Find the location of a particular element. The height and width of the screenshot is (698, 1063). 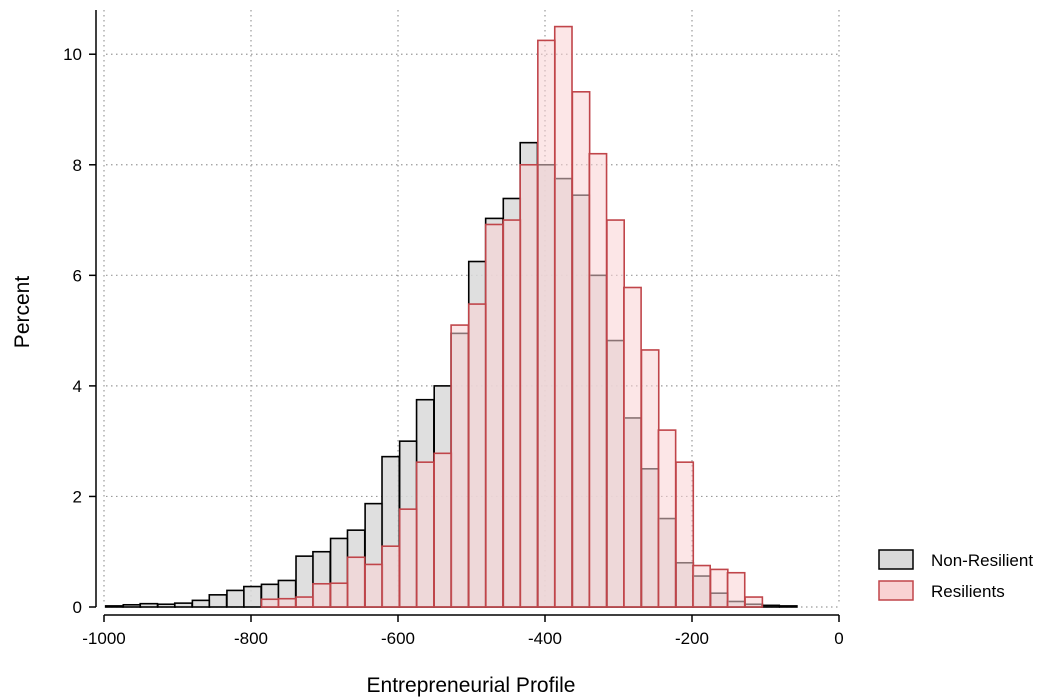

x-tick-label: -800 is located at coordinates (251, 638).